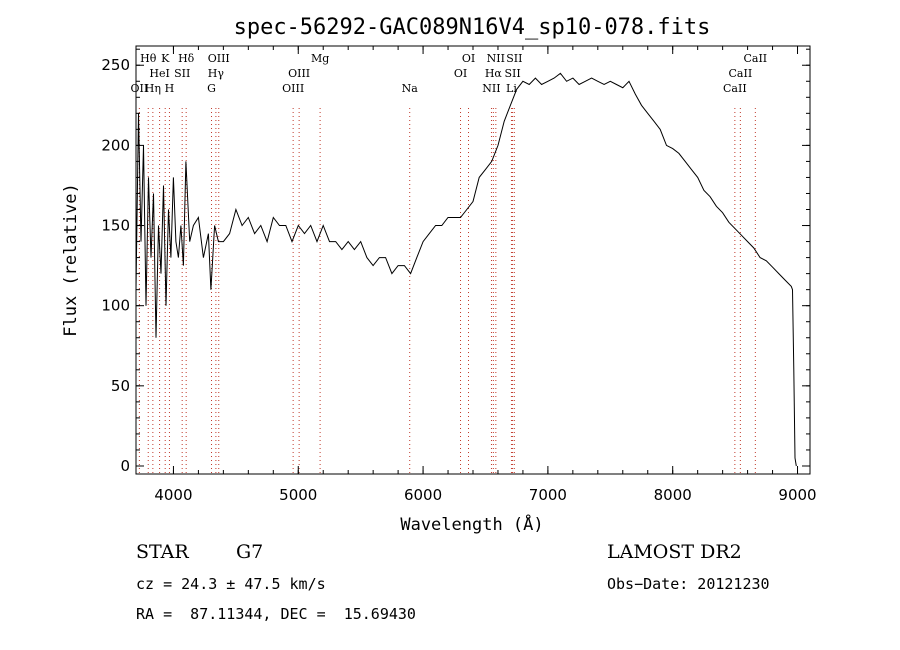 The width and height of the screenshot is (900, 650). What do you see at coordinates (231, 584) in the screenshot?
I see `redshift-velocity: cz = 24.3 ± 47.5 km/s` at bounding box center [231, 584].